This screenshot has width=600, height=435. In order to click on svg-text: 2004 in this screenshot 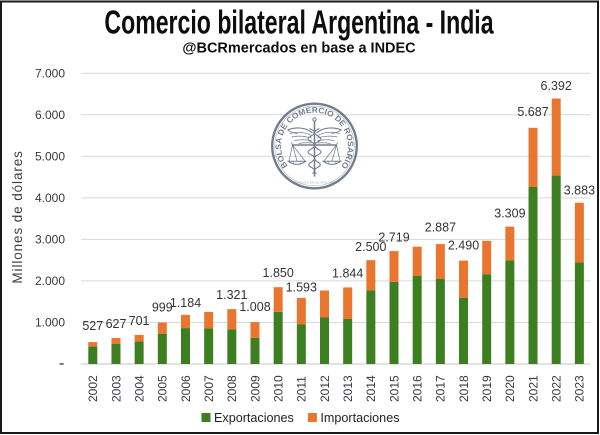, I will do `click(139, 388)`.